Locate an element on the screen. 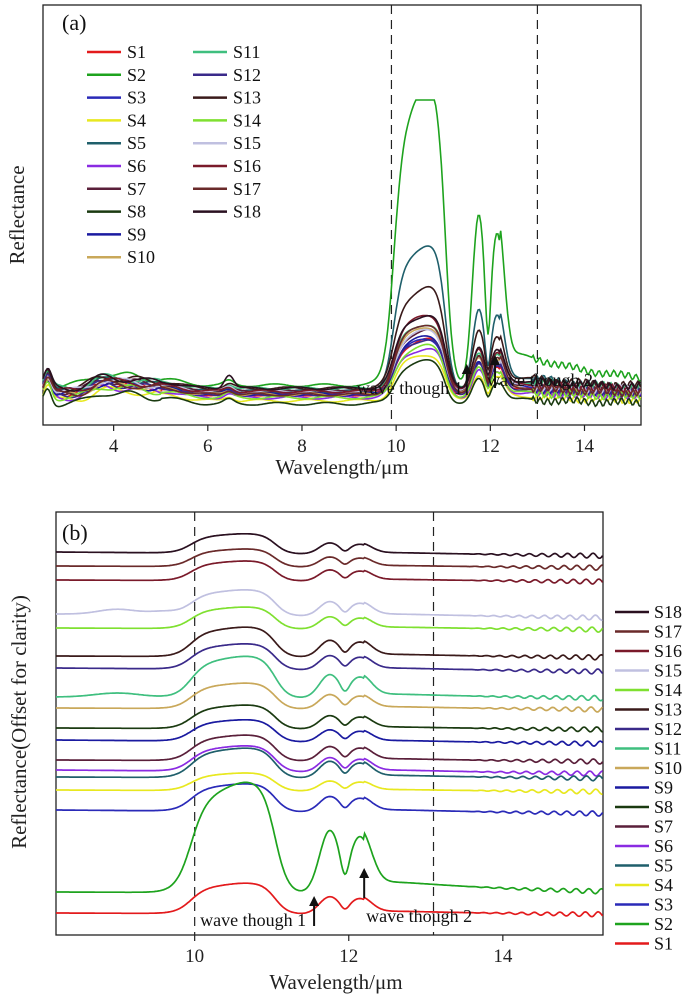  panel-a-legend-label-S7: S7 is located at coordinates (136, 189).